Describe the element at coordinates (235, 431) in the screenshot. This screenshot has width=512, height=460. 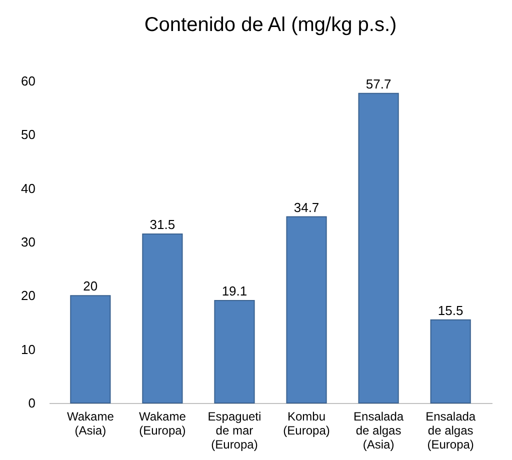
I see `x-tick-label: Espagueti de mar (Europa)` at that location.